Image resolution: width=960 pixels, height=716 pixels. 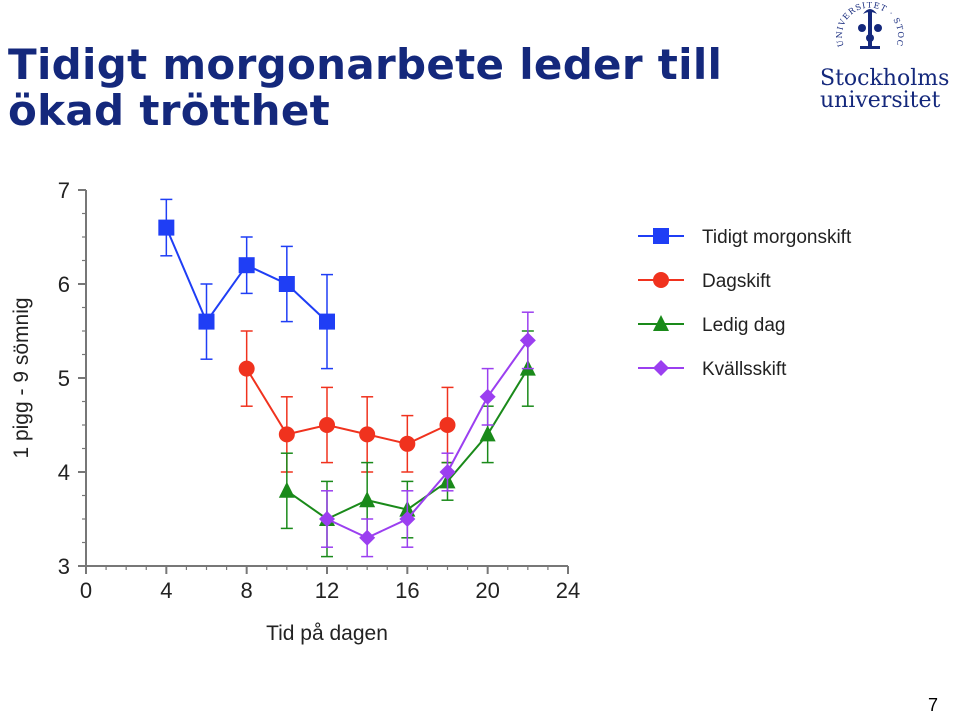 What do you see at coordinates (407, 590) in the screenshot?
I see `x-tick-label: 16` at bounding box center [407, 590].